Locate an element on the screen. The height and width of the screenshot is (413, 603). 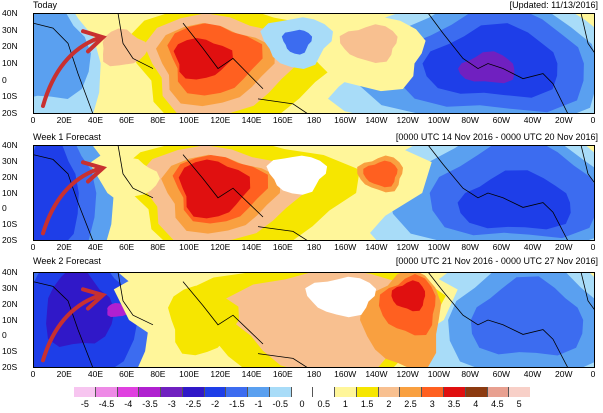
colorbar-label: 1.5 is located at coordinates (367, 404).